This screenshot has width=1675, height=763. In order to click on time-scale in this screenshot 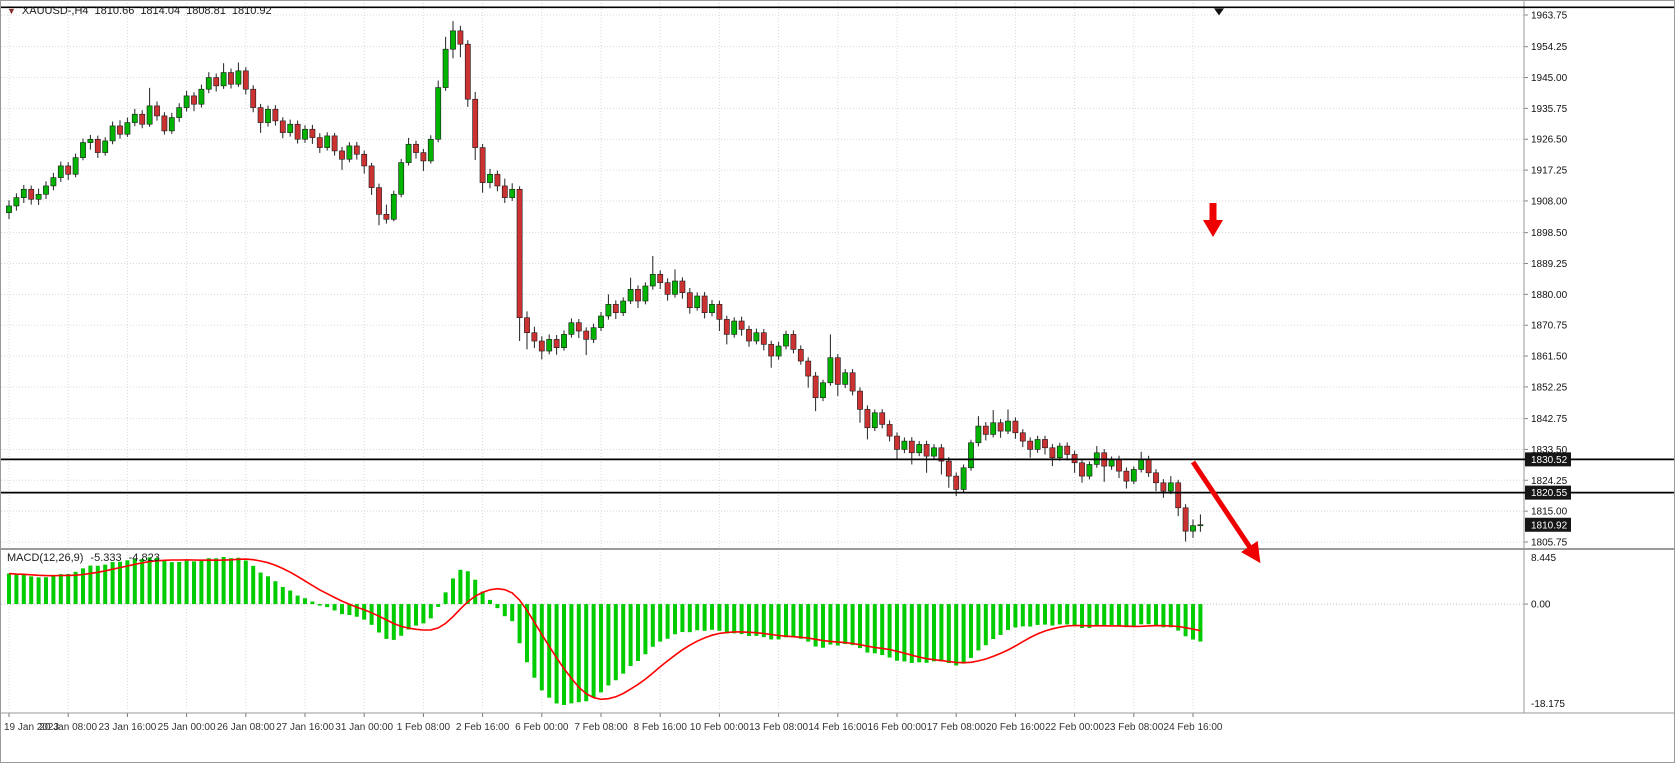, I will do `click(838, 738)`.